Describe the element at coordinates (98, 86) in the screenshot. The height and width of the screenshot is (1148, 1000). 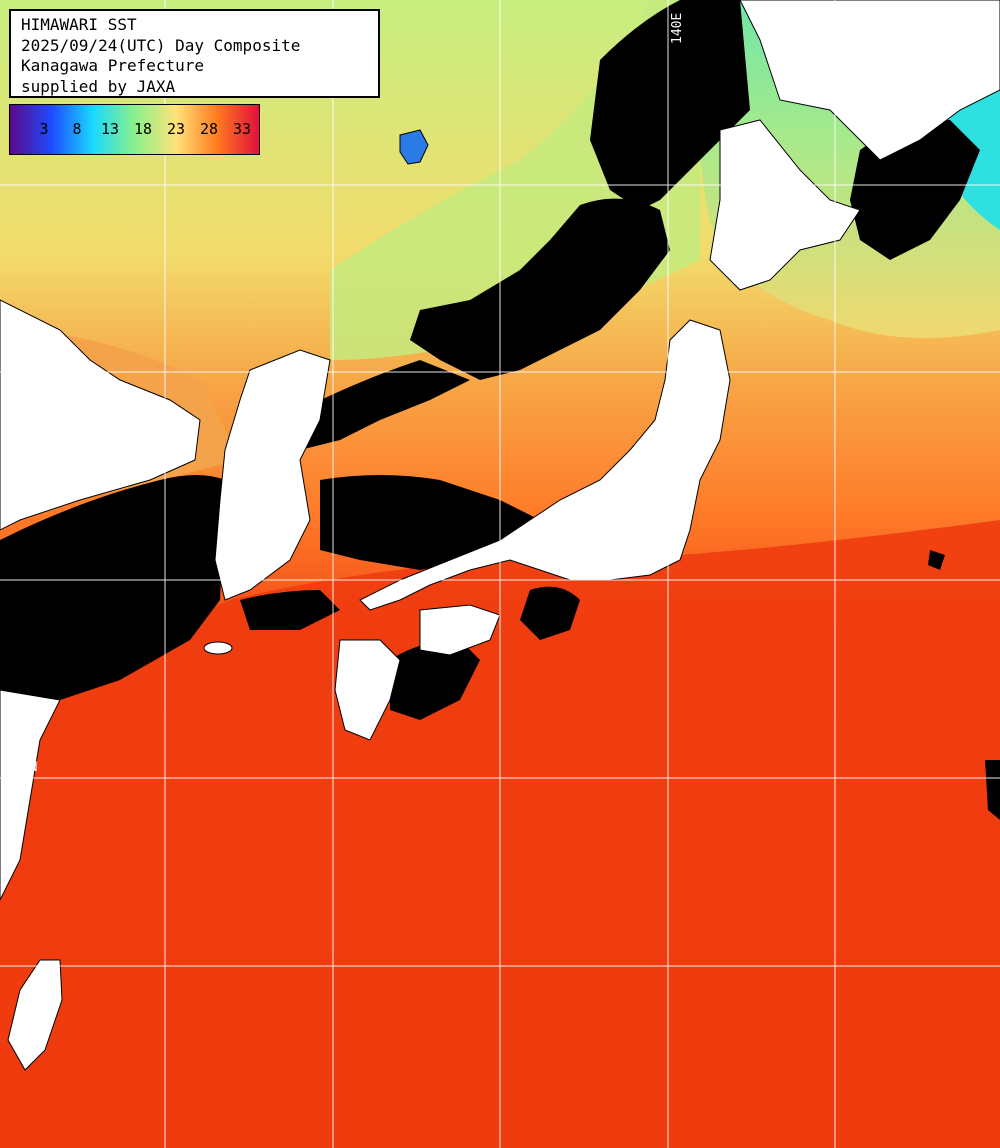
I see `title-line-4: supplied by JAXA` at that location.